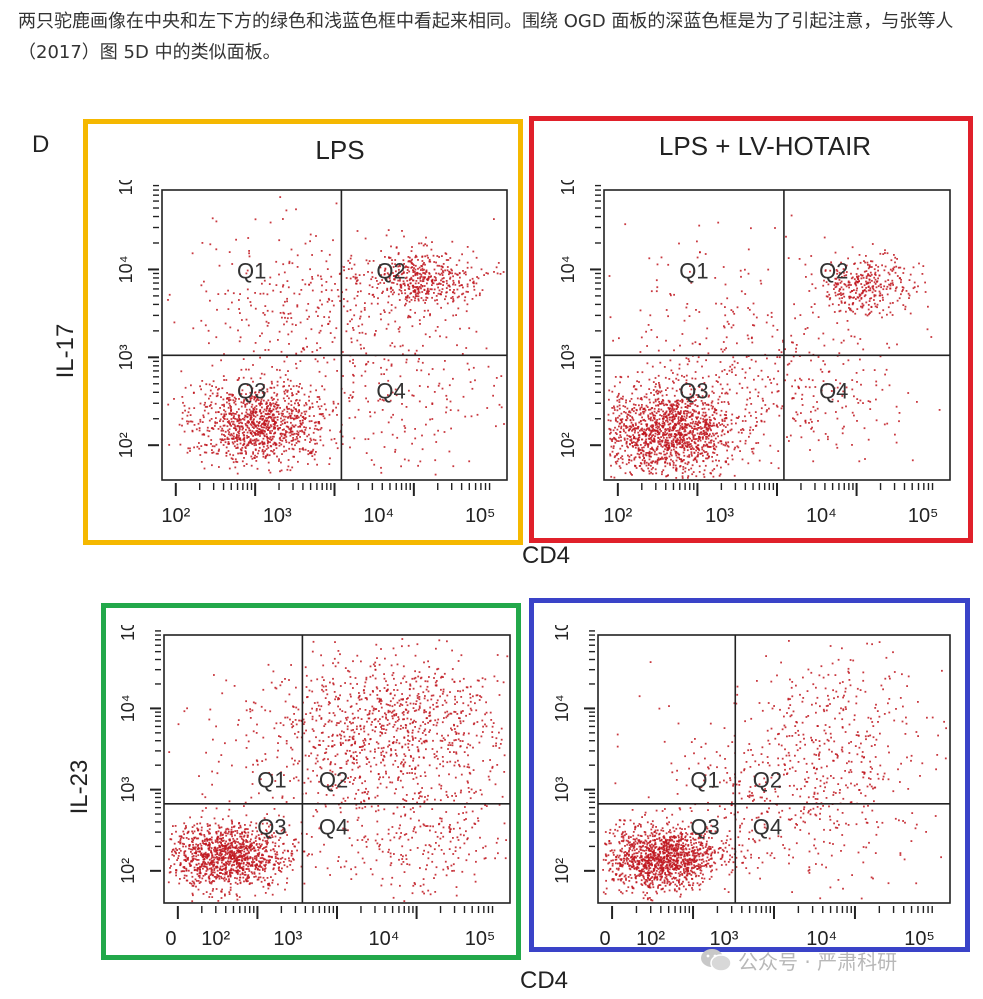 Image resolution: width=983 pixels, height=999 pixels. I want to click on axis-label-il23: IL-23, so click(79, 787).